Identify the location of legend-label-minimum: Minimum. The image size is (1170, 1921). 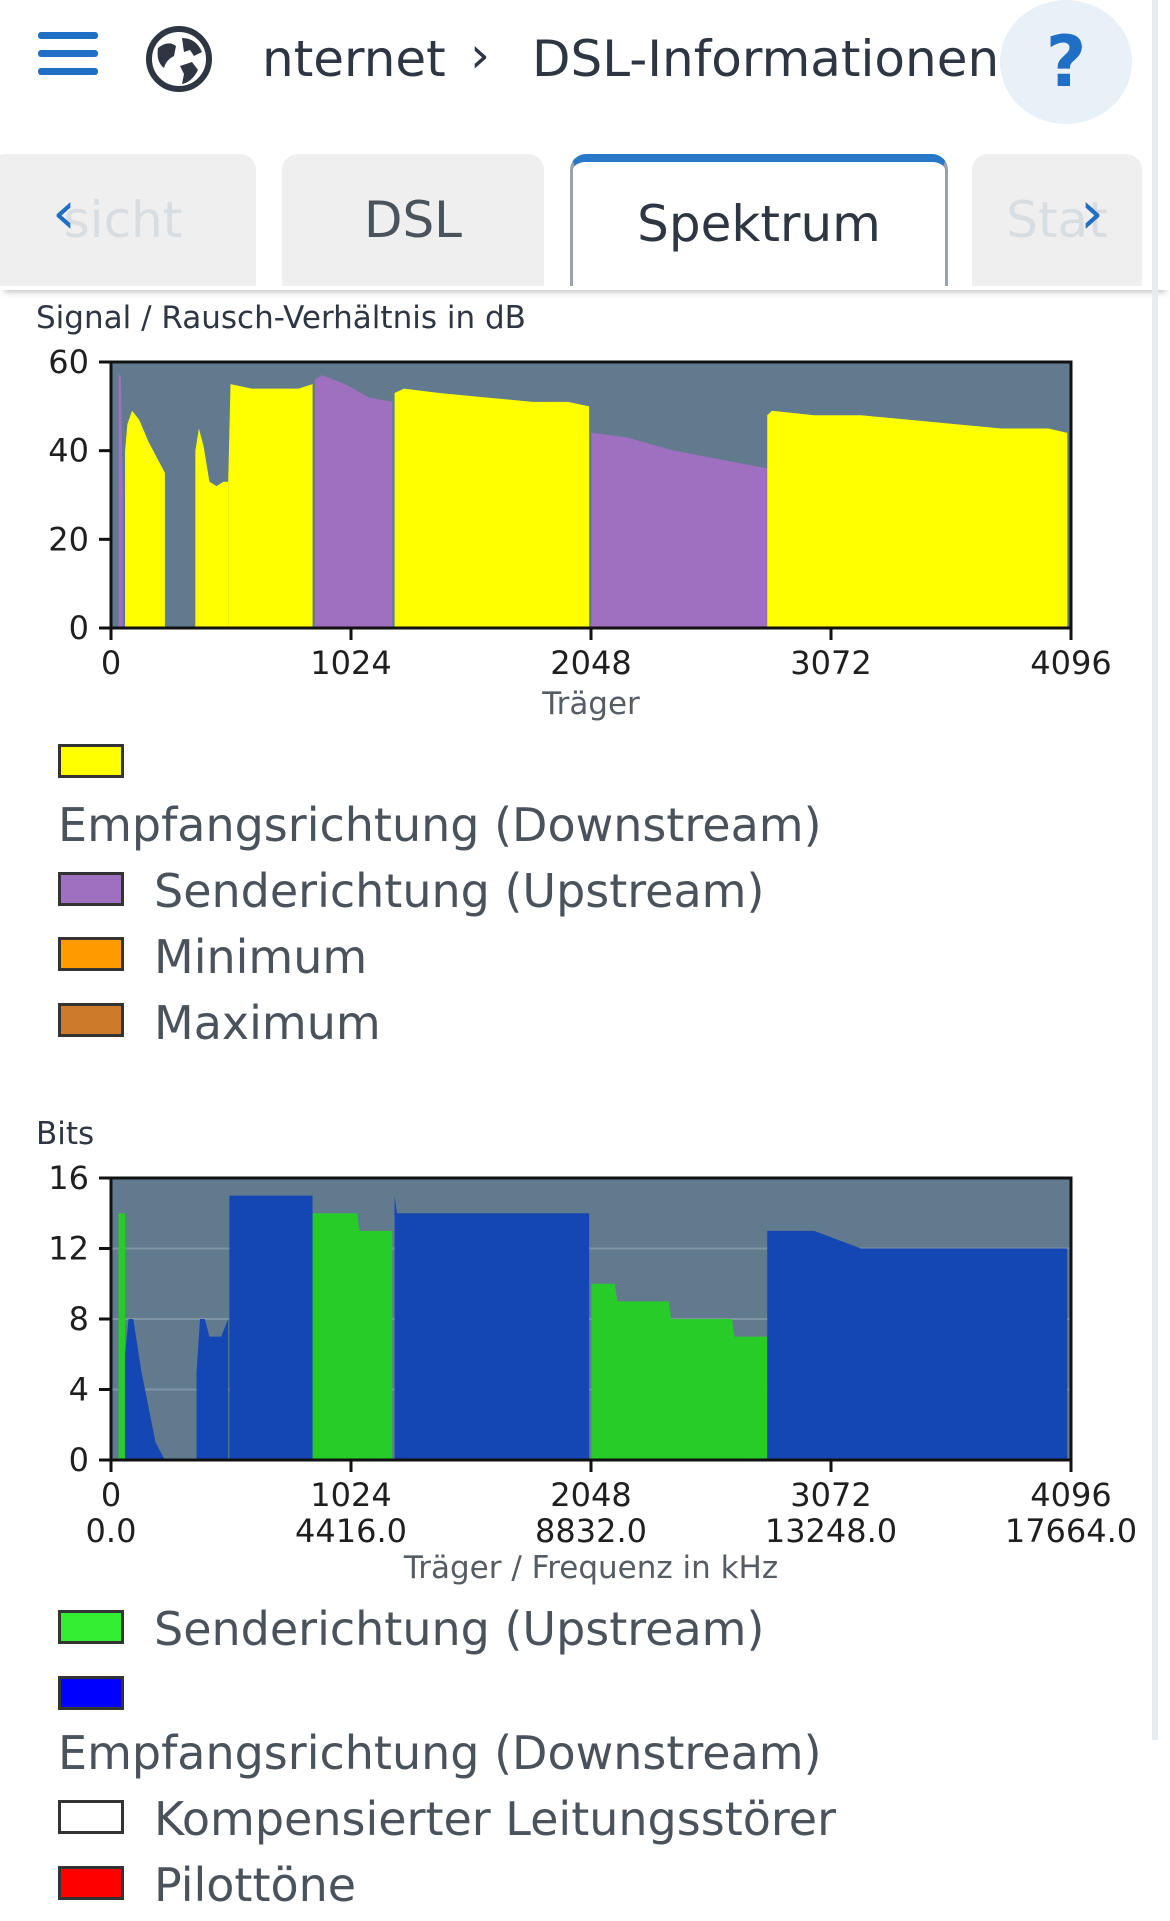
(261, 957).